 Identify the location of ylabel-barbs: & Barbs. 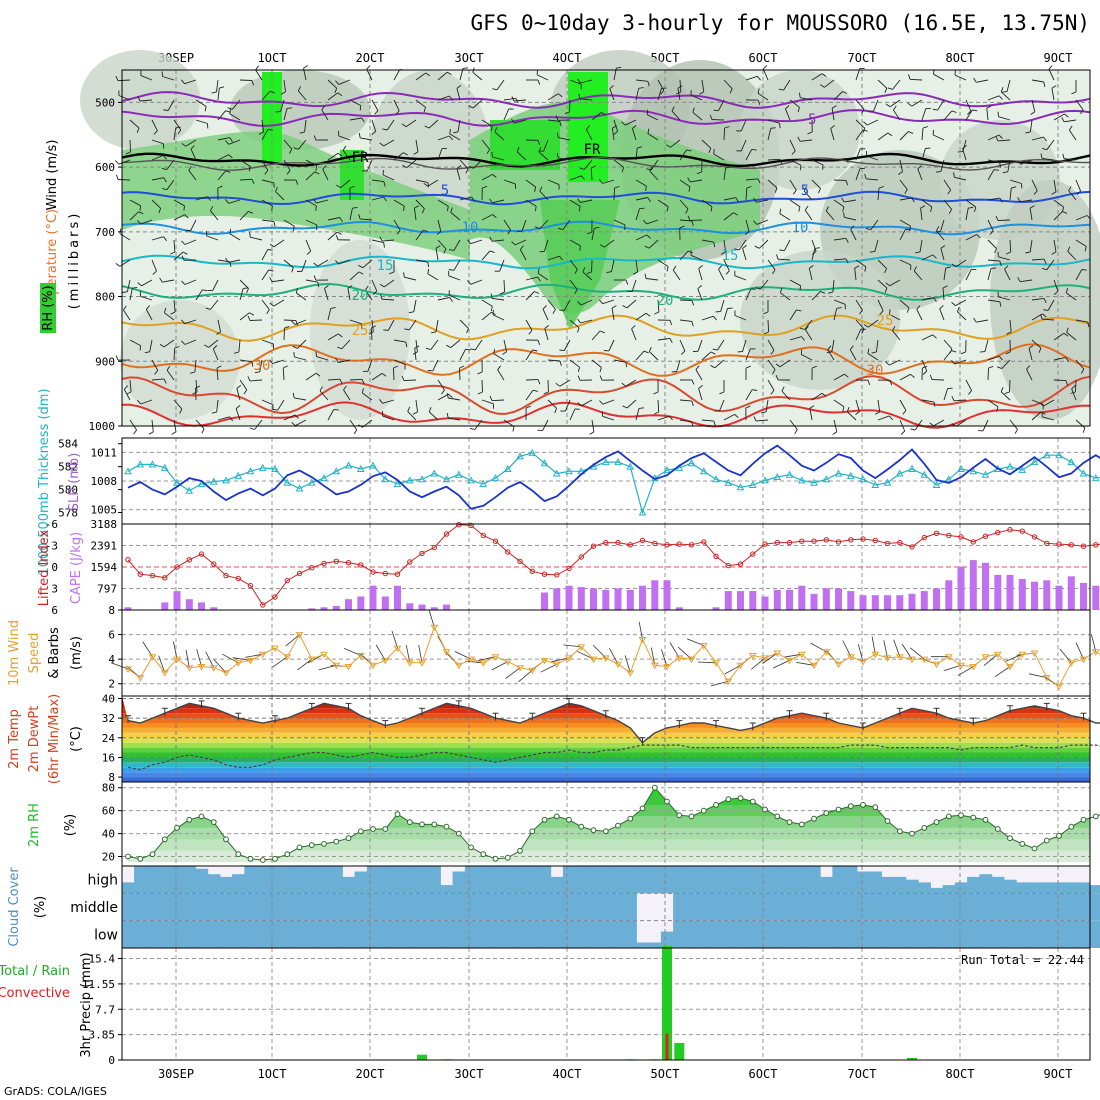
(54, 653).